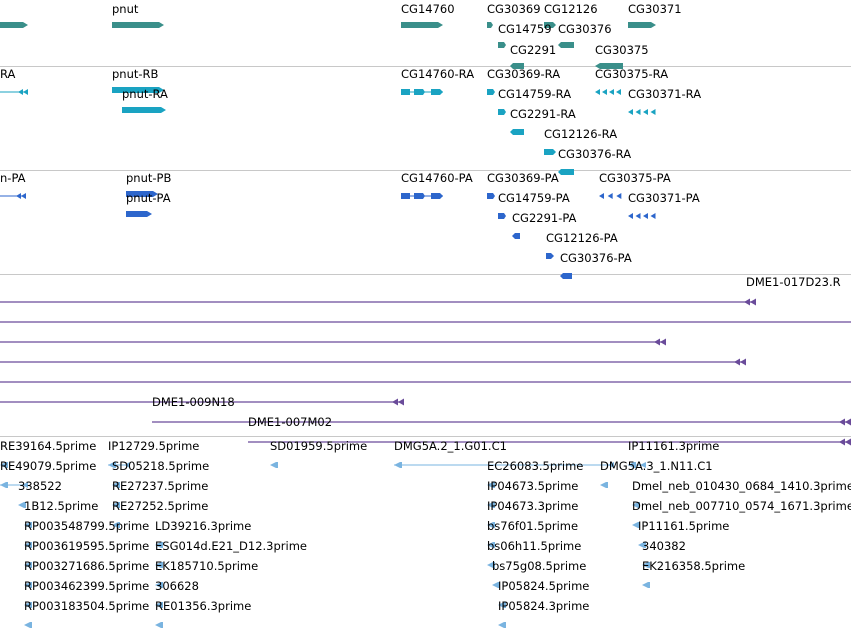 Image resolution: width=851 pixels, height=634 pixels. I want to click on feature-label: 1B12.5prime, so click(61, 506).